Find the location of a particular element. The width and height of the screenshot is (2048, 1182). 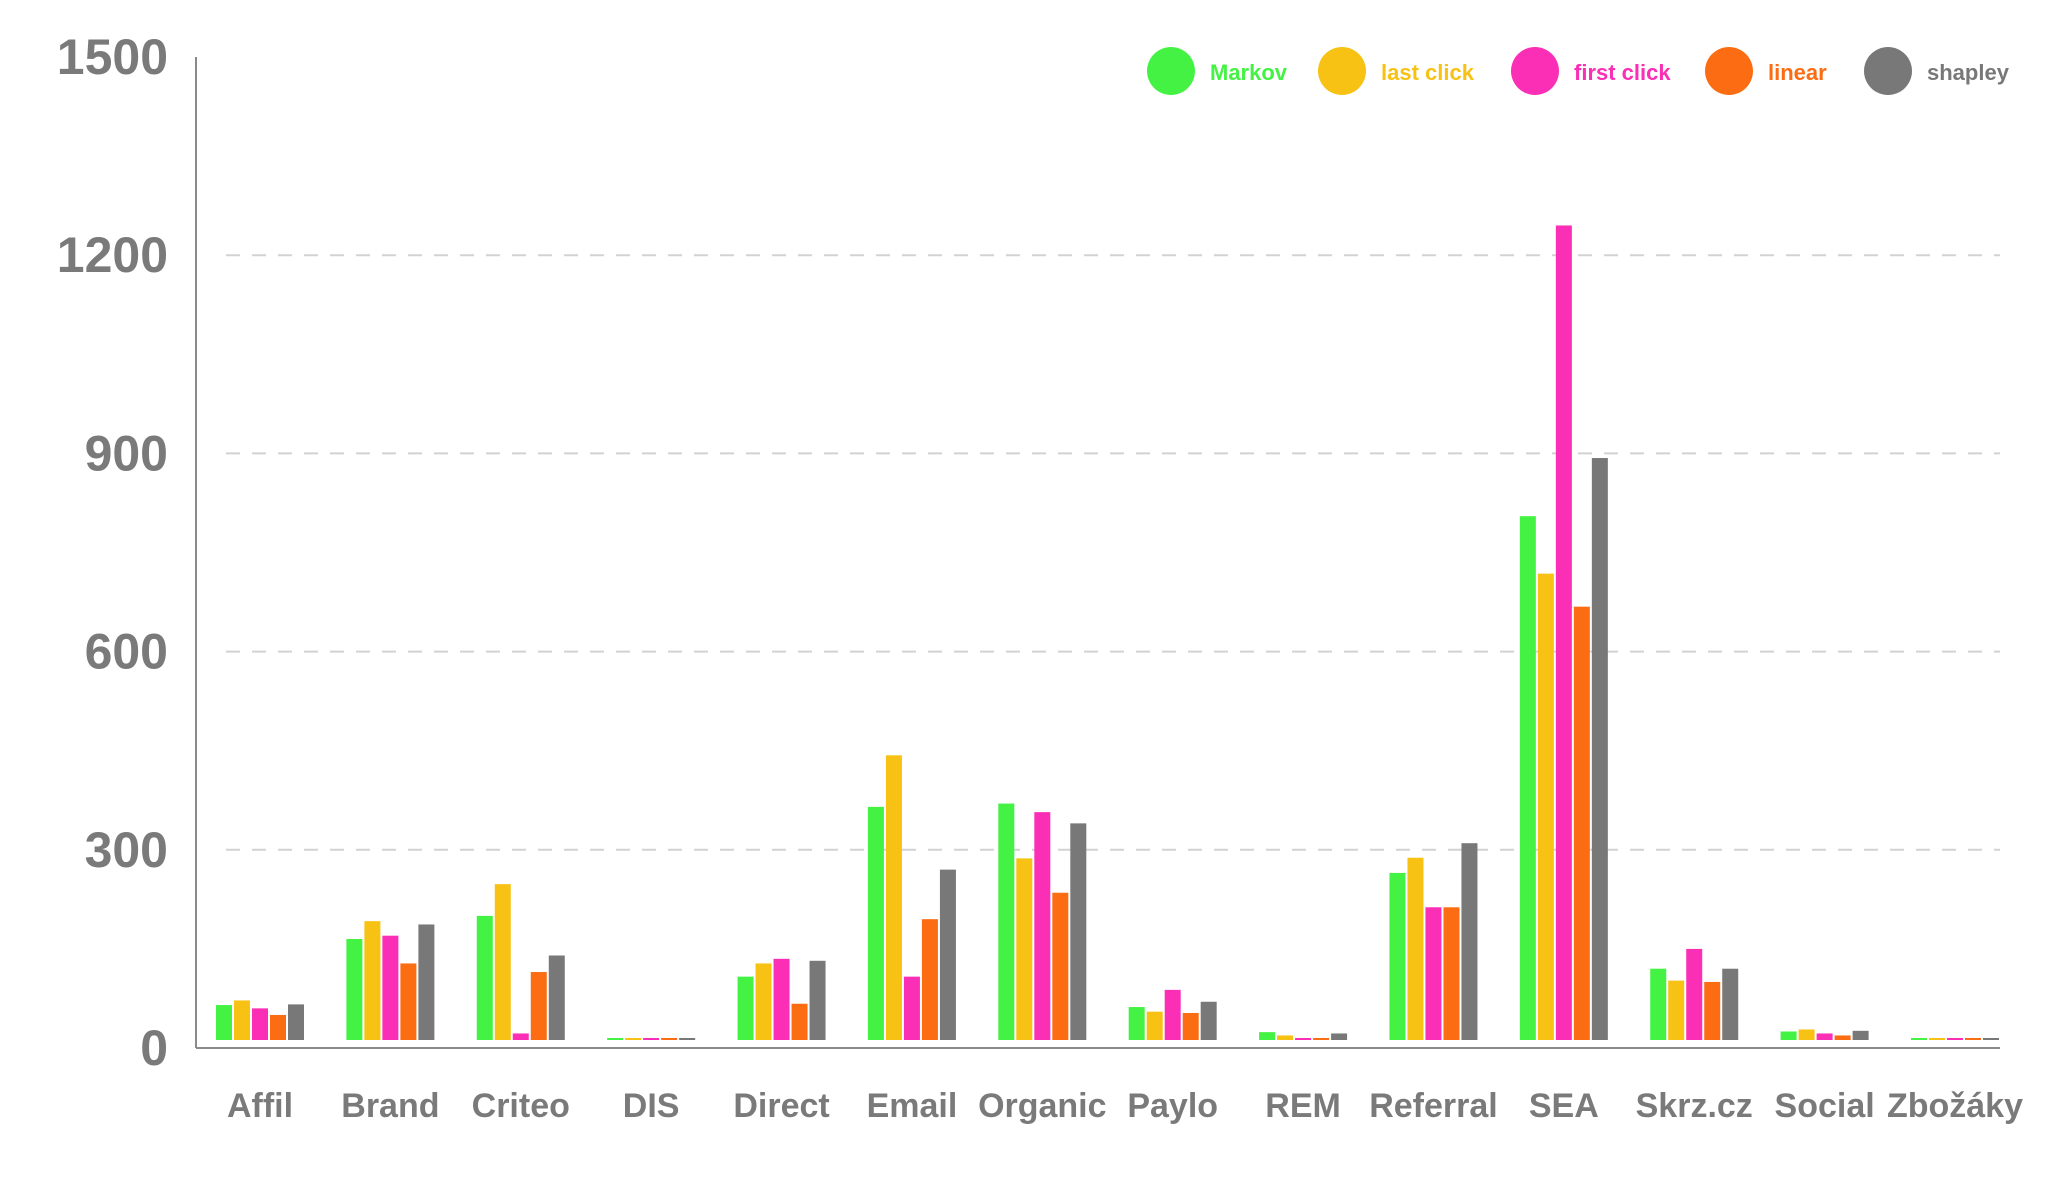

bar-shapley-paylo is located at coordinates (1208, 1020).